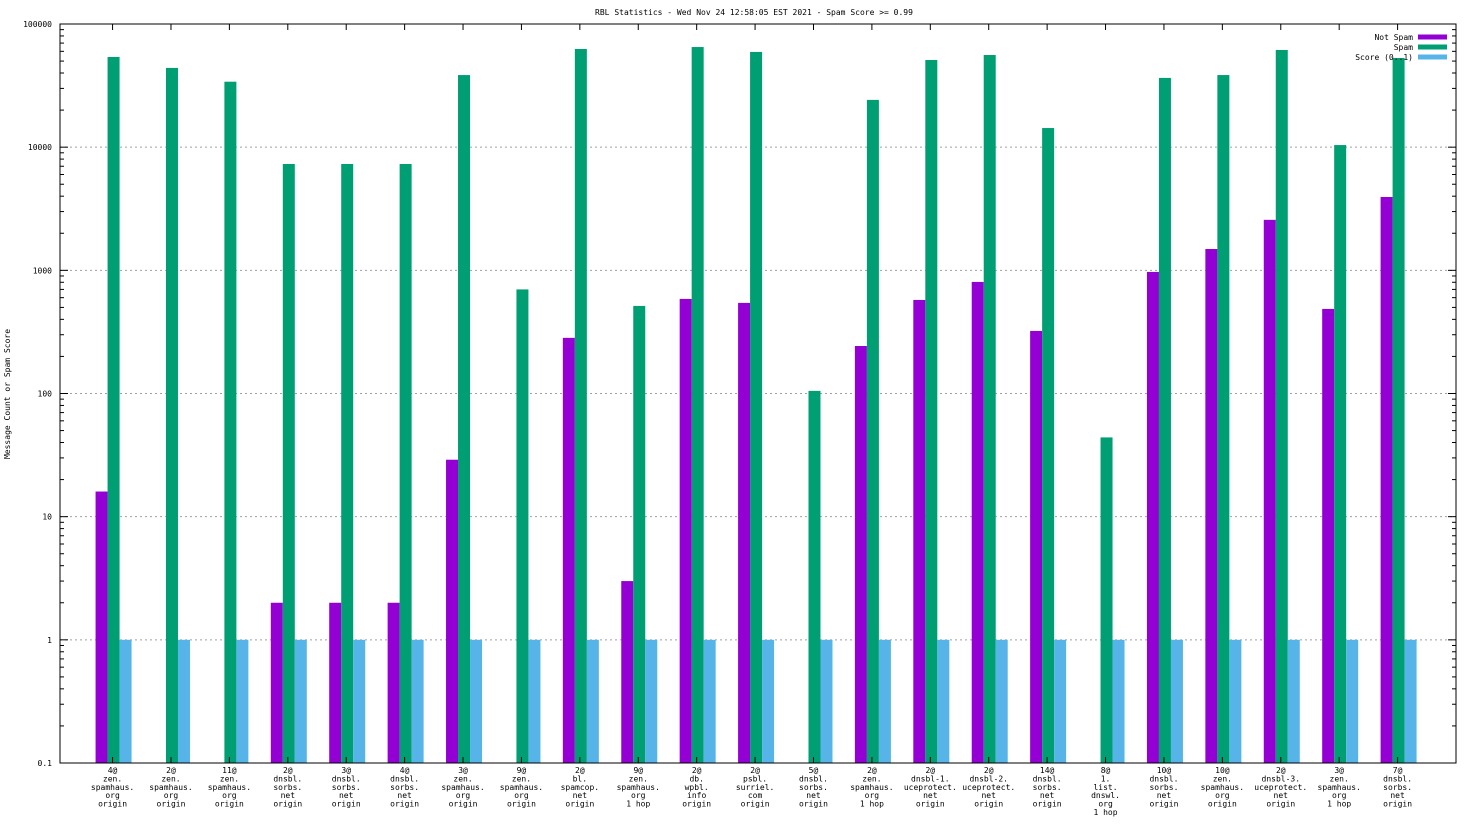  I want to click on y-axis-label: Message Count or Spam Score, so click(7, 394).